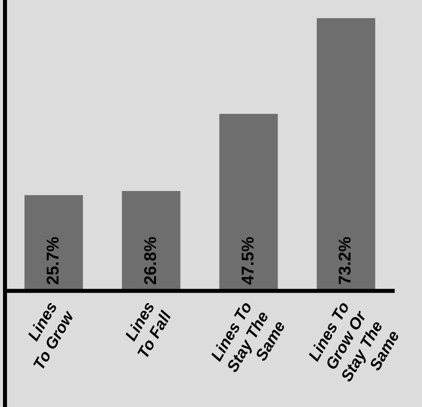 This screenshot has height=407, width=422. What do you see at coordinates (248, 260) in the screenshot?
I see `data-label: 47.5%` at bounding box center [248, 260].